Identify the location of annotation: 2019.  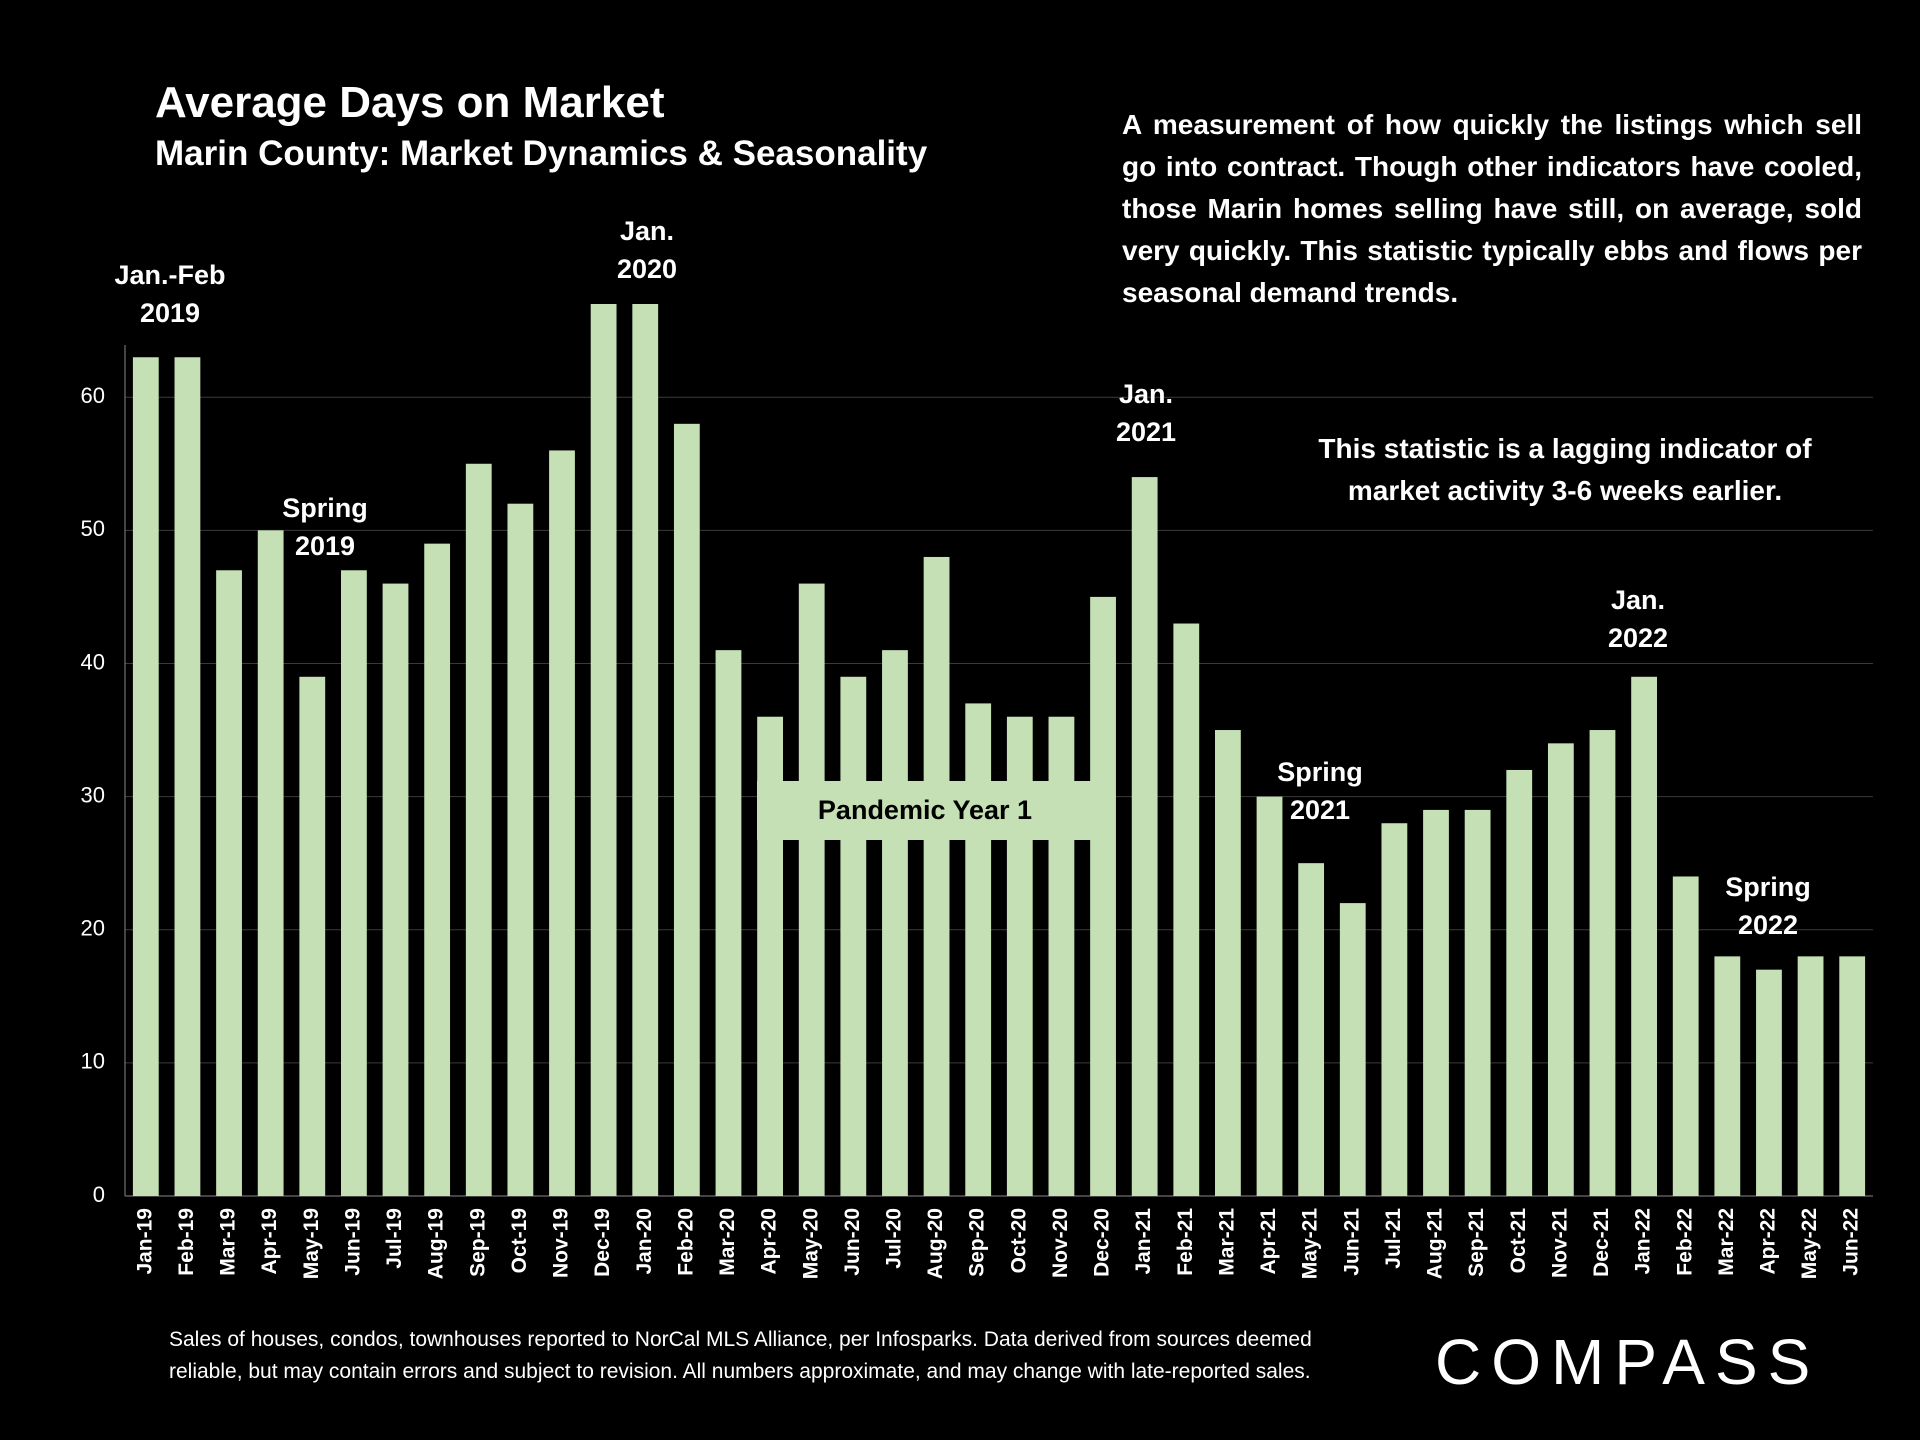
(170, 313).